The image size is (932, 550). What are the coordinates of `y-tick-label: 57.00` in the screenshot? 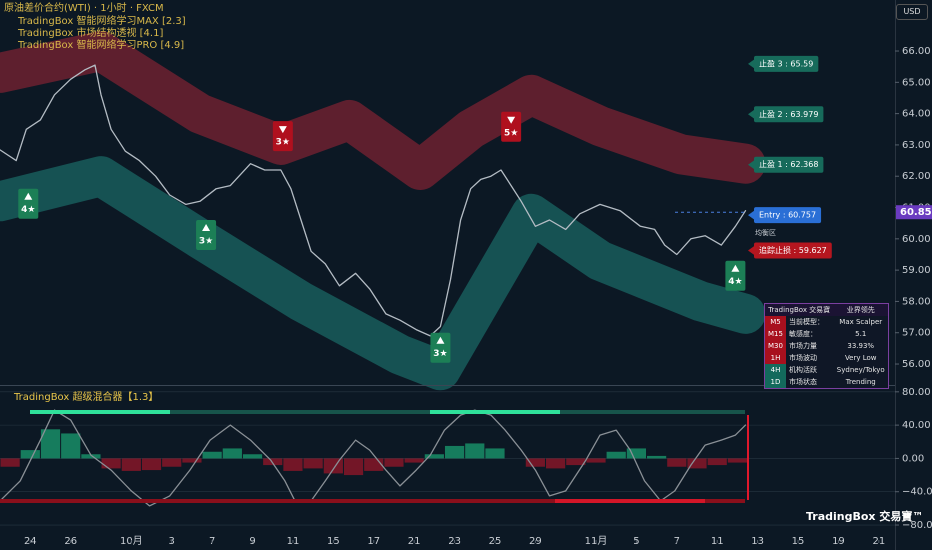 It's located at (916, 333).